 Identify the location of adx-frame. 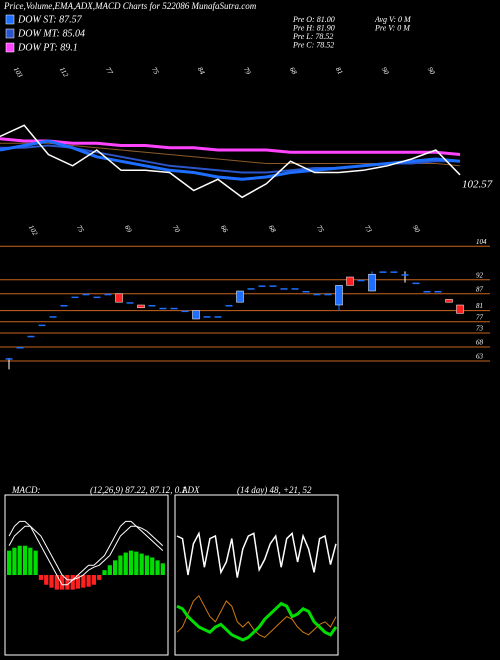
(256, 575).